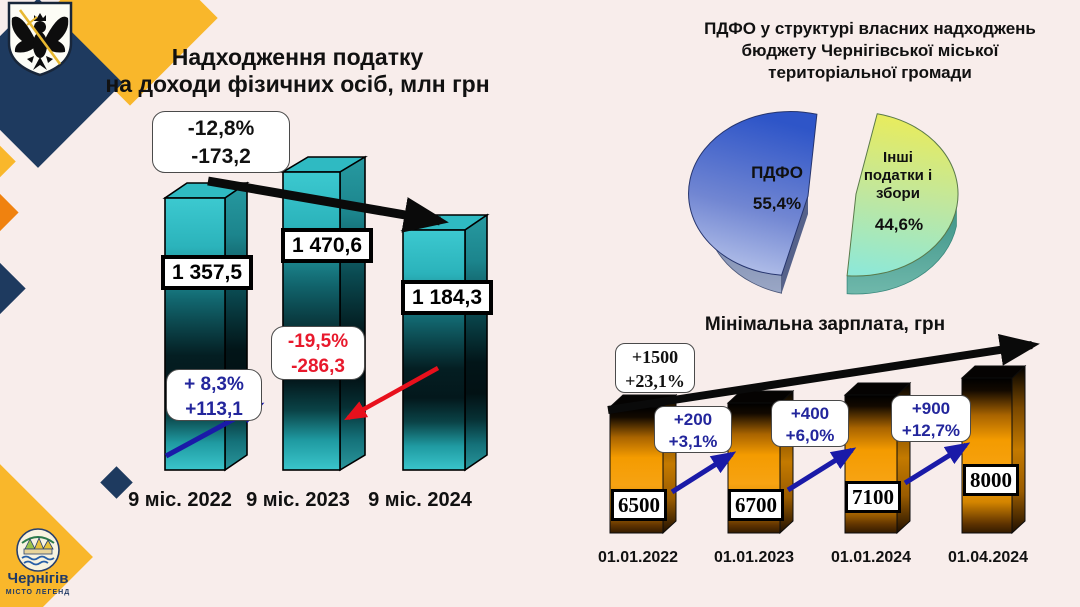  Describe the element at coordinates (899, 224) in the screenshot. I see `pie-value-other: 44,6%` at that location.